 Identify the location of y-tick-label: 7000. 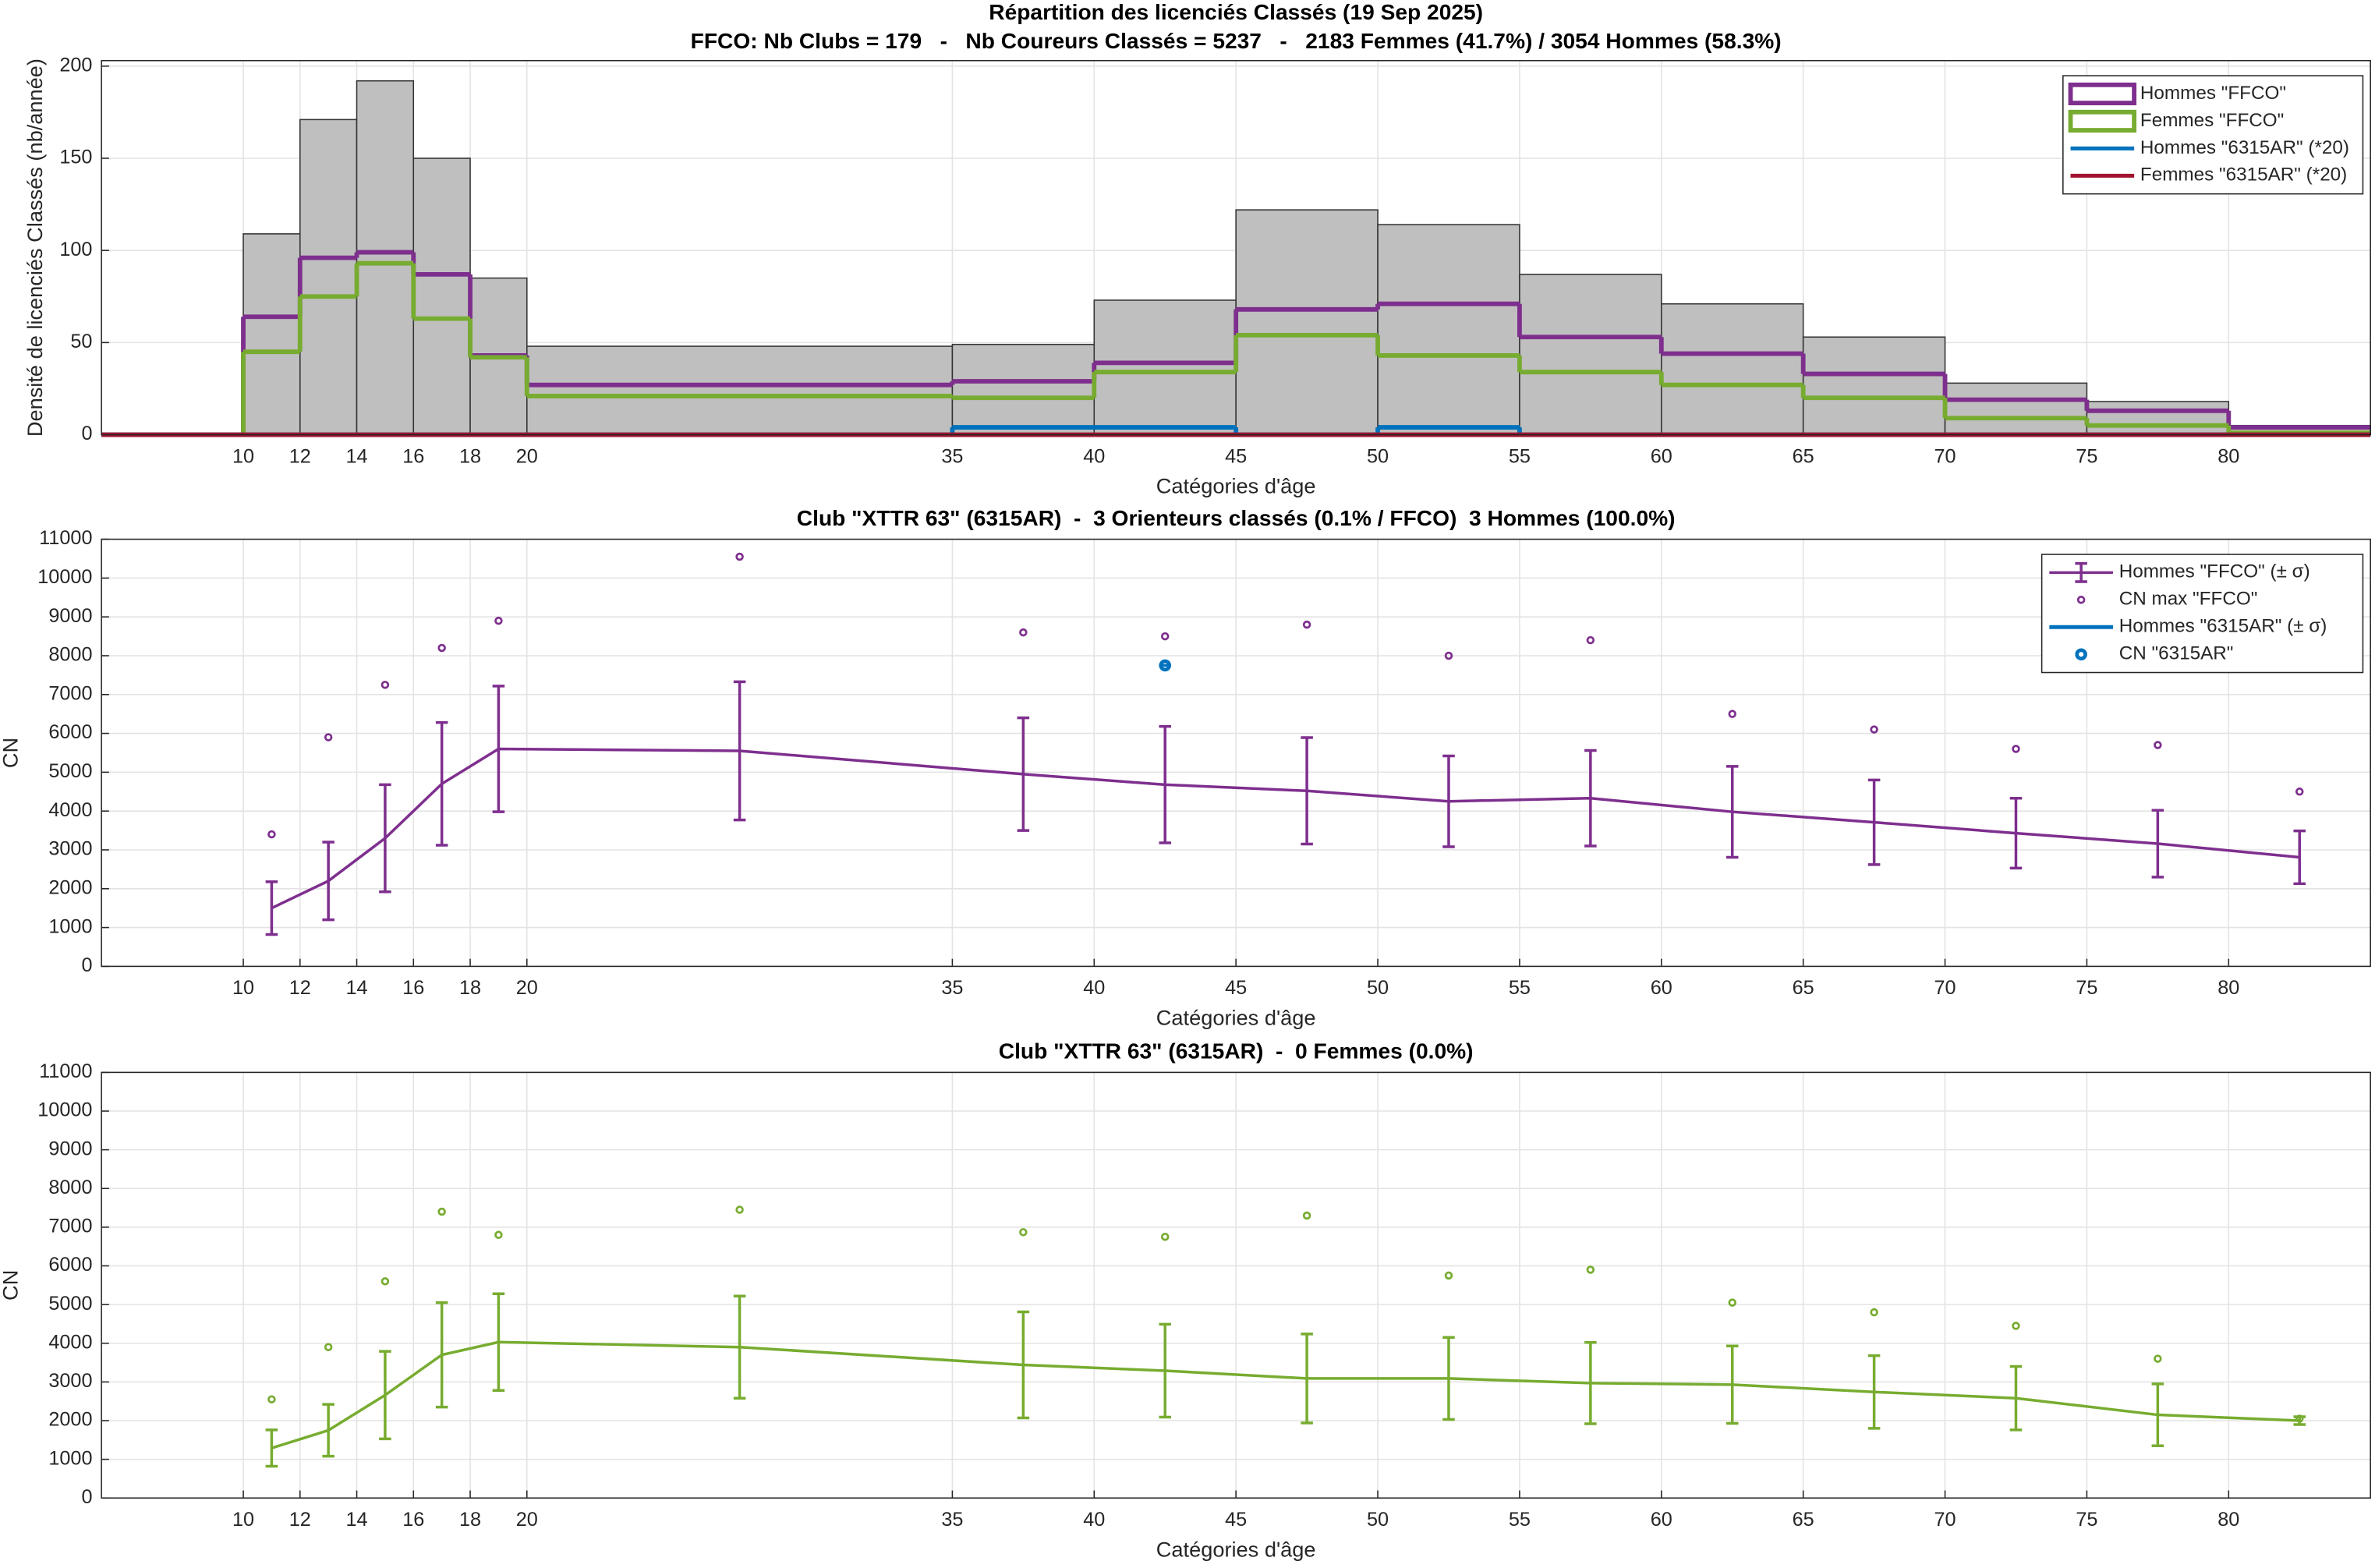
(70, 693).